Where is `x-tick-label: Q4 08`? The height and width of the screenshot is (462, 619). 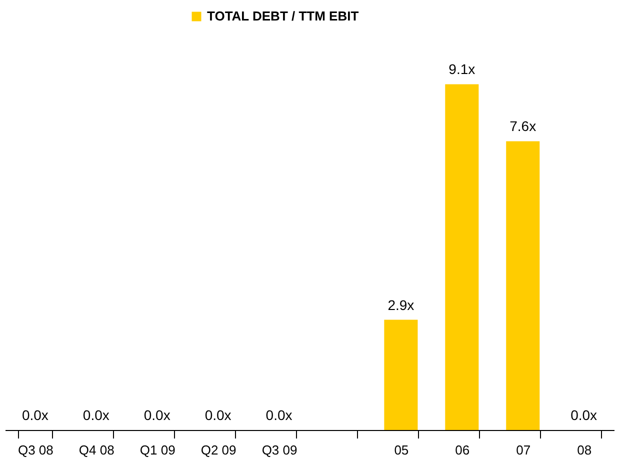 x-tick-label: Q4 08 is located at coordinates (96, 450).